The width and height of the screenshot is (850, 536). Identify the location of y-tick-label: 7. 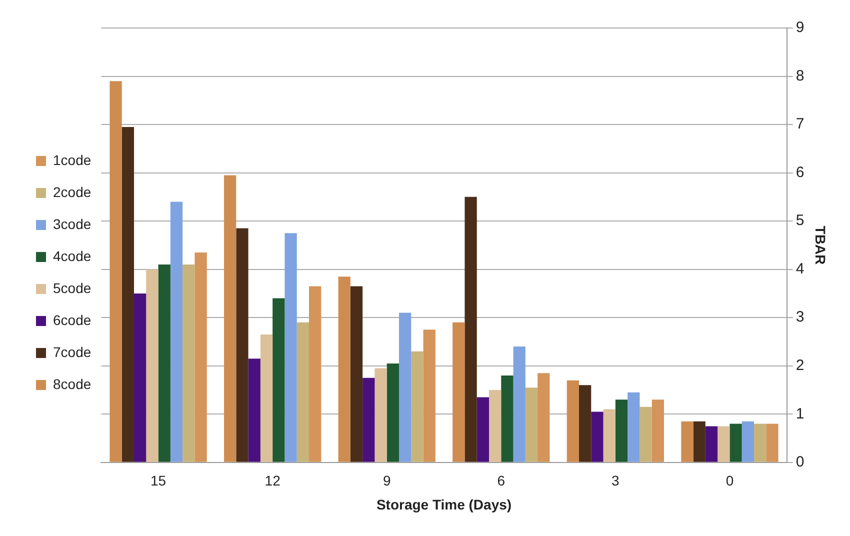
(800, 124).